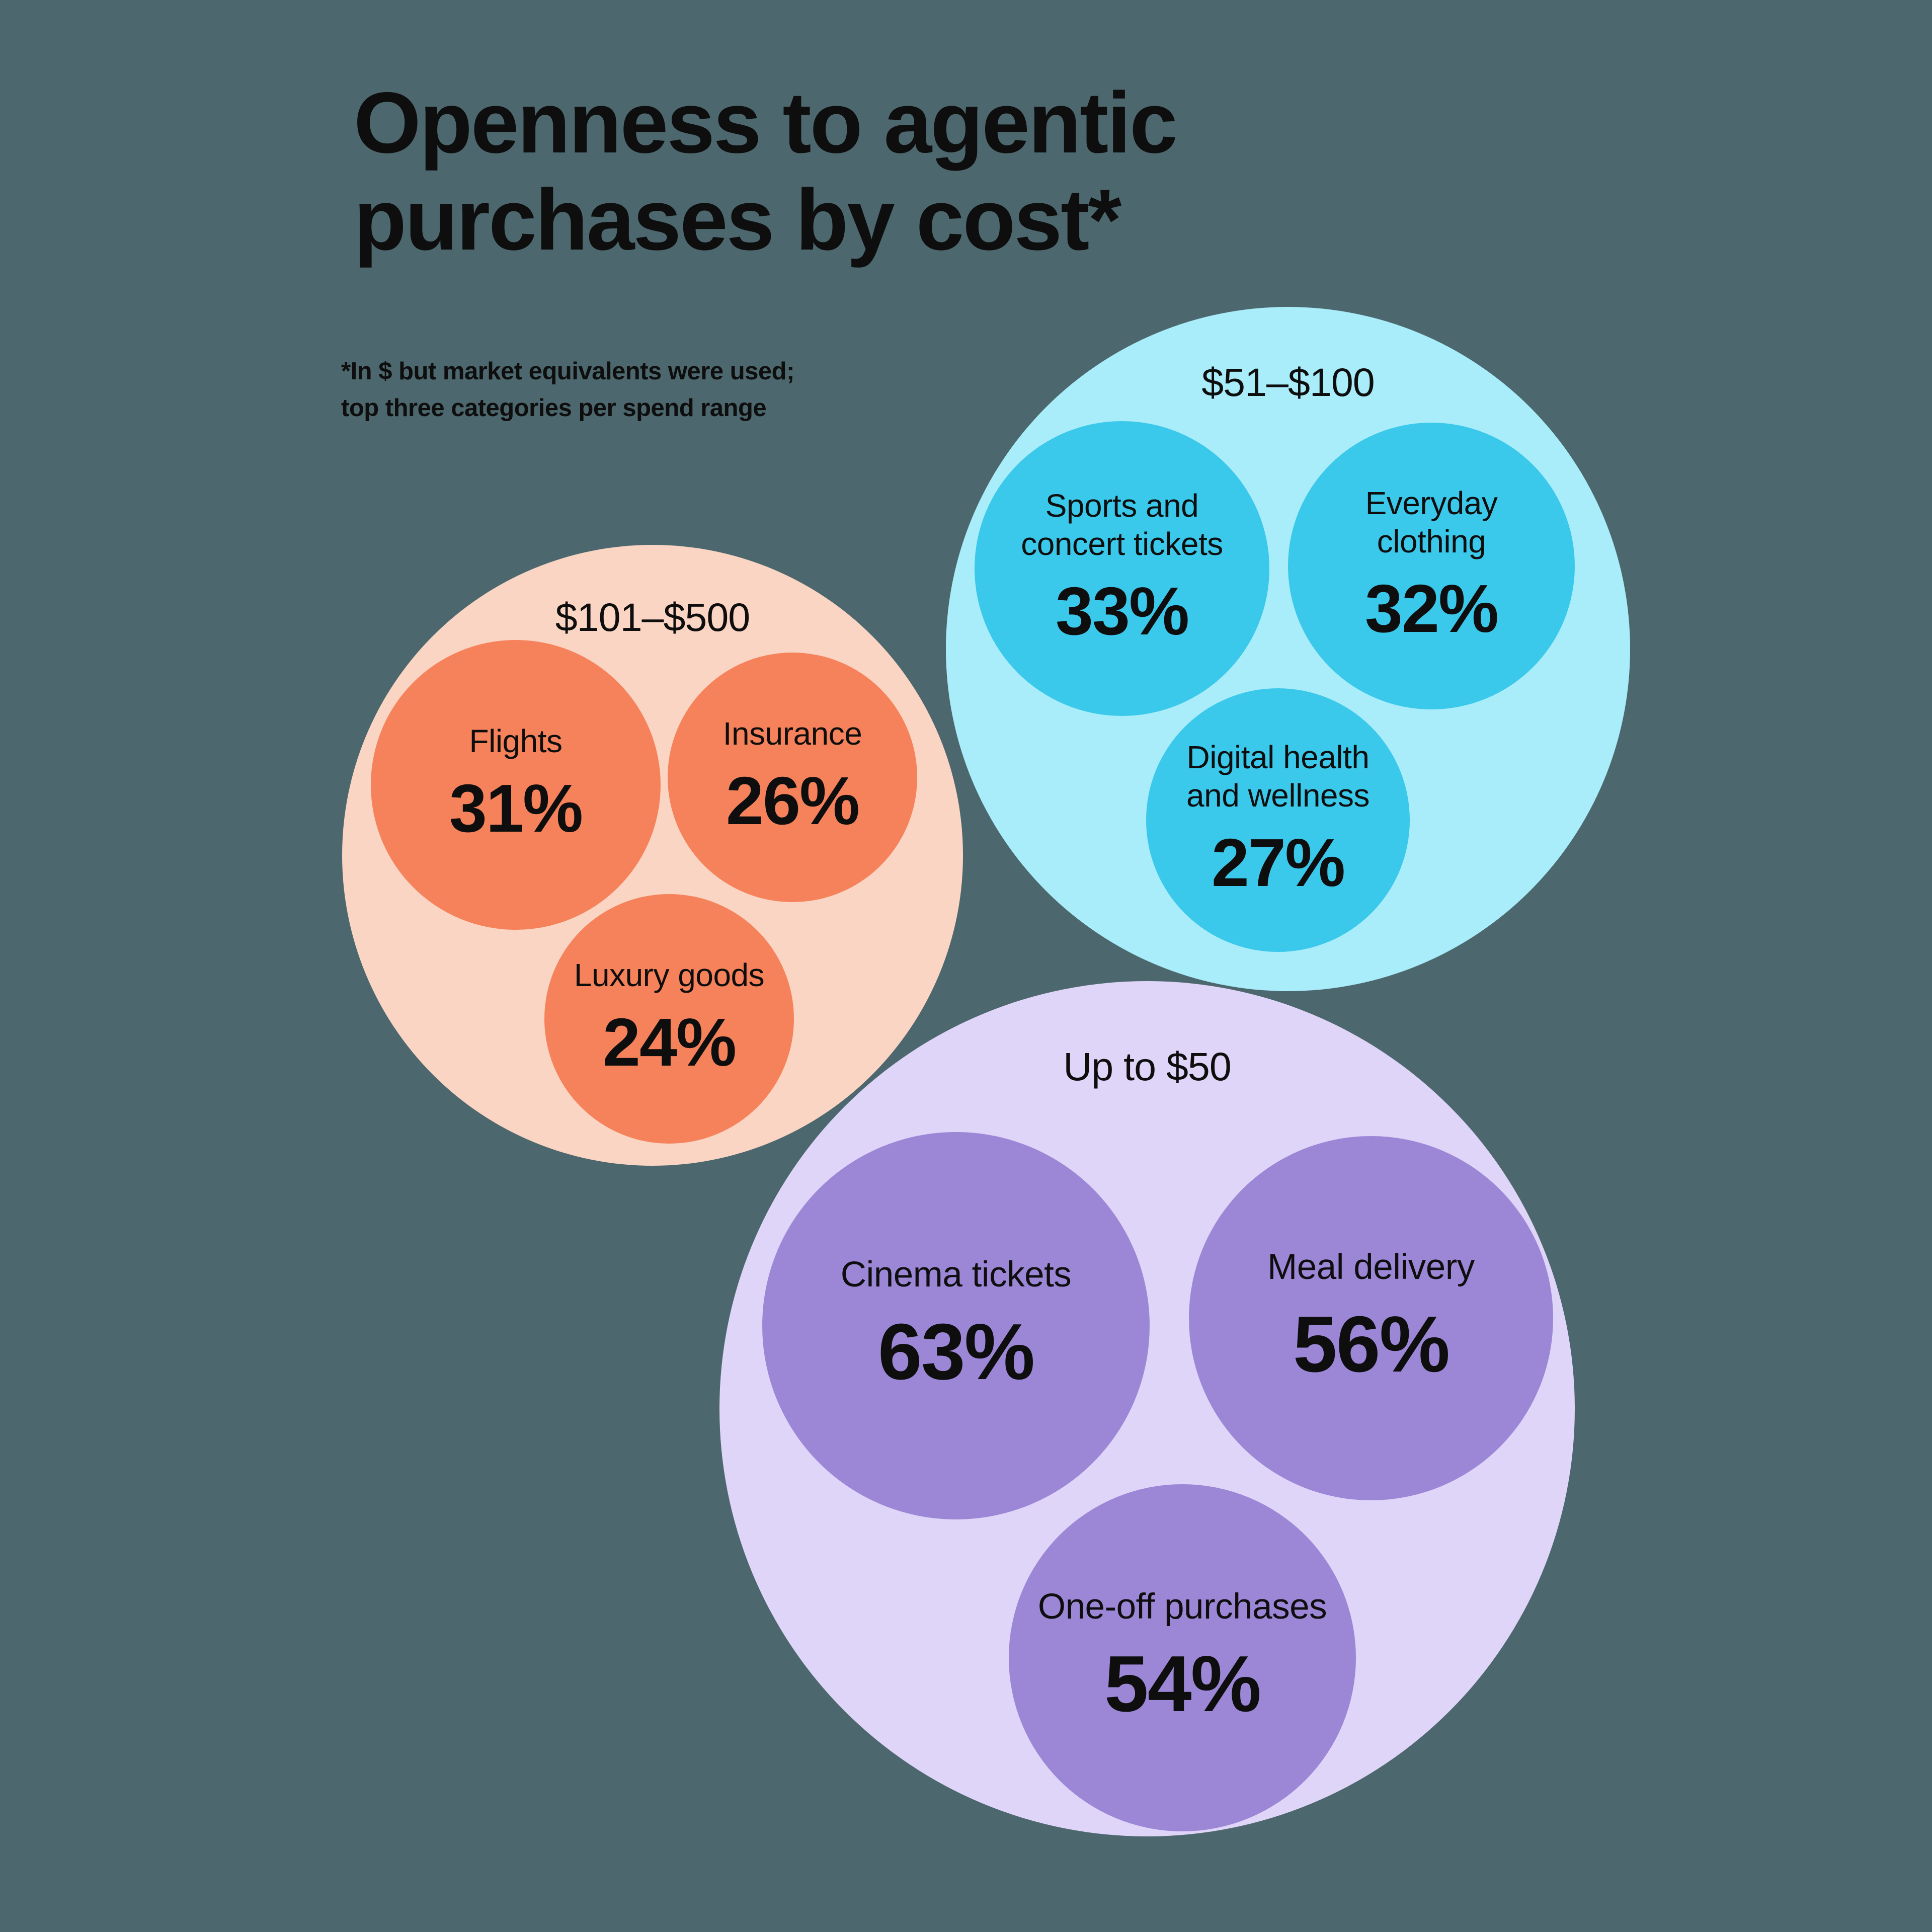  I want to click on bubble-label-cinema-line1: Cinema tickets, so click(956, 1275).